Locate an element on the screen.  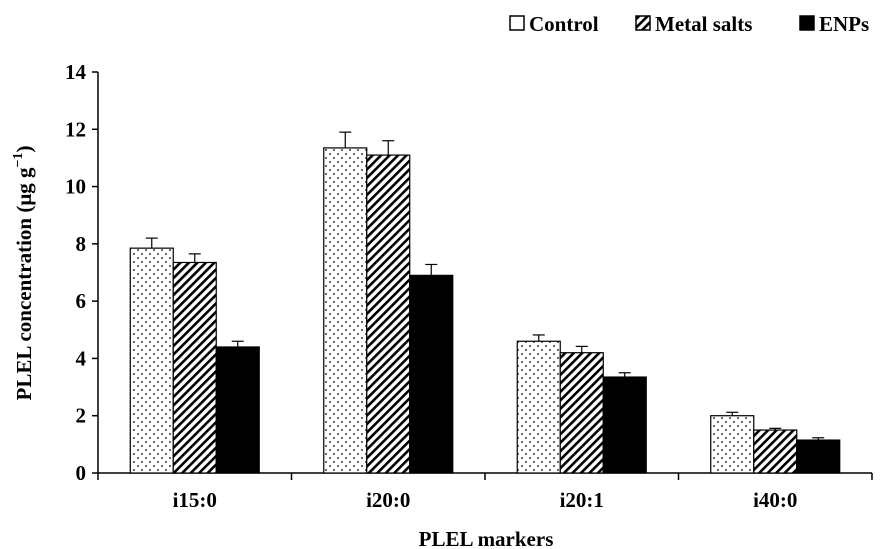
legend-label-control: Control is located at coordinates (564, 24).